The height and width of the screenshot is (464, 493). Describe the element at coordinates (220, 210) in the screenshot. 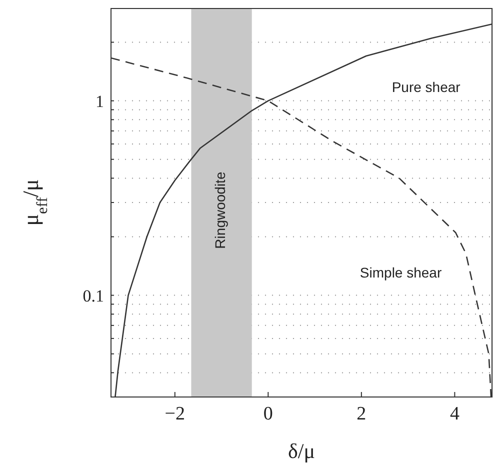

I see `band-label: Ringwoodite` at that location.